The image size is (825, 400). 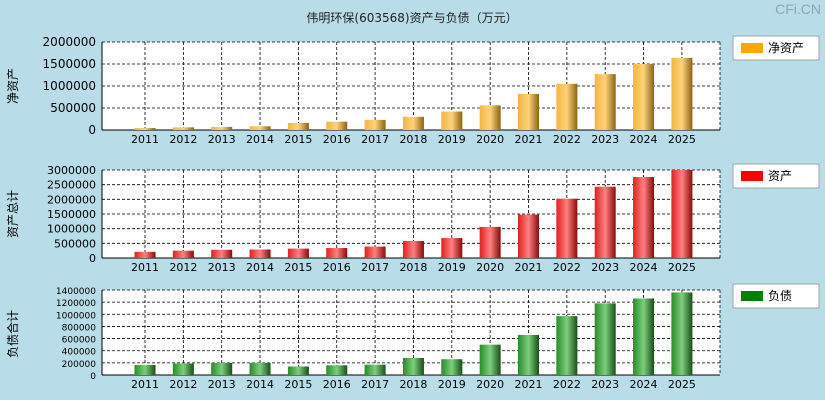 What do you see at coordinates (79, 353) in the screenshot?
I see `y-tick-label: 400000` at bounding box center [79, 353].